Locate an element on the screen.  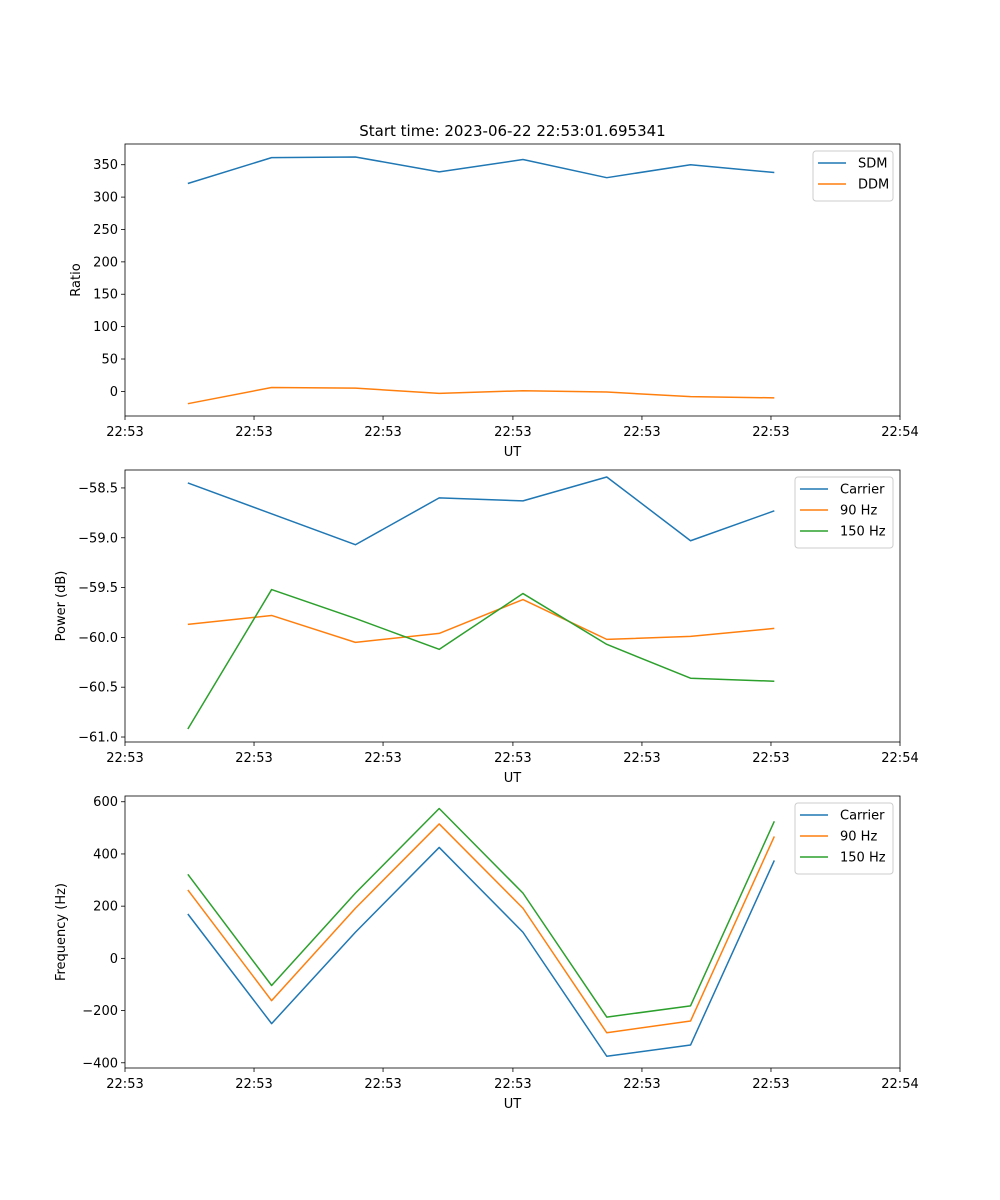
y-tick-label: −59.0 is located at coordinates (98, 538).